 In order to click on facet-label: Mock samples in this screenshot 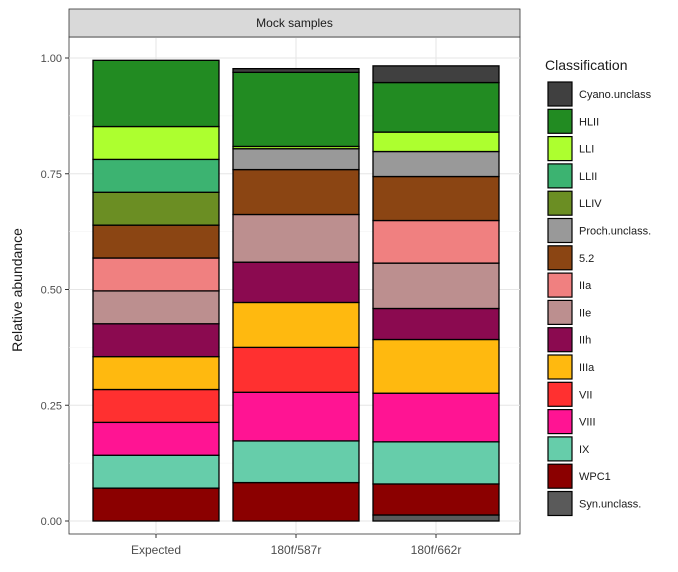, I will do `click(294, 23)`.